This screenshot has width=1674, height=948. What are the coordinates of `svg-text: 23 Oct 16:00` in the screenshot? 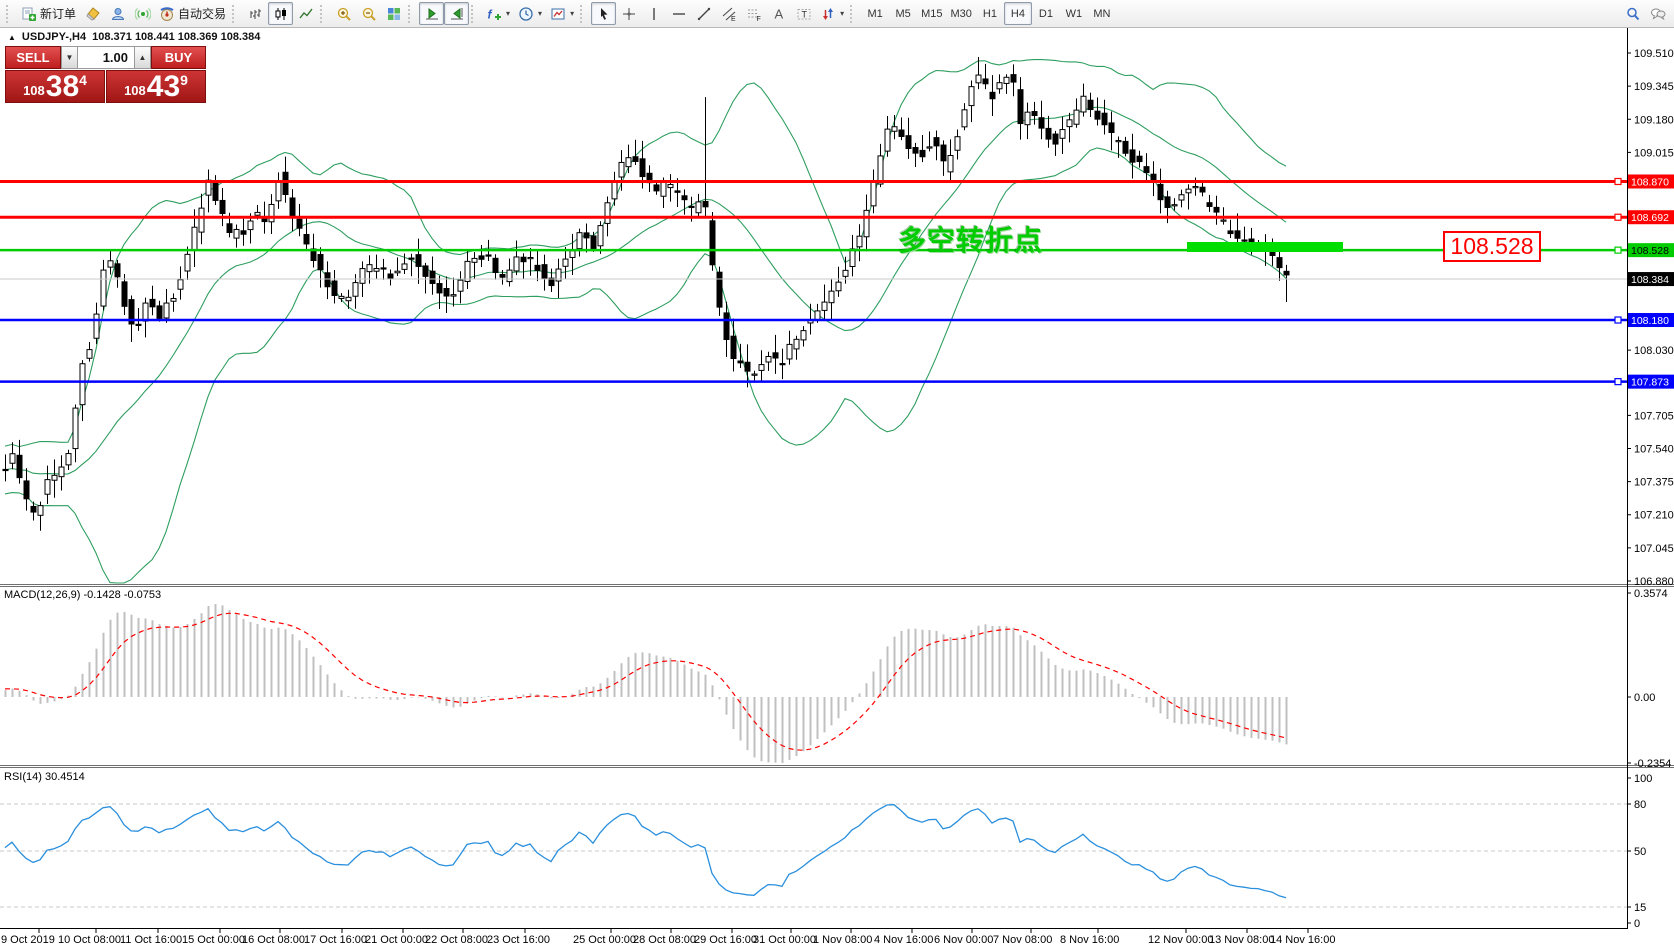 It's located at (518, 940).